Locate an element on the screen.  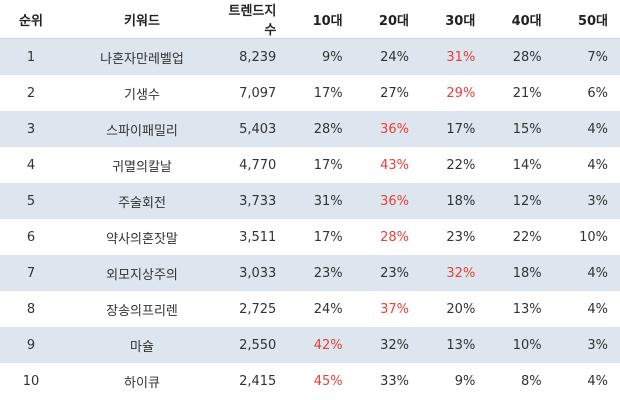
table-row: 4 귀멸의칼날 4,770 17% 43% 22% 14% 4% is located at coordinates (310, 165).